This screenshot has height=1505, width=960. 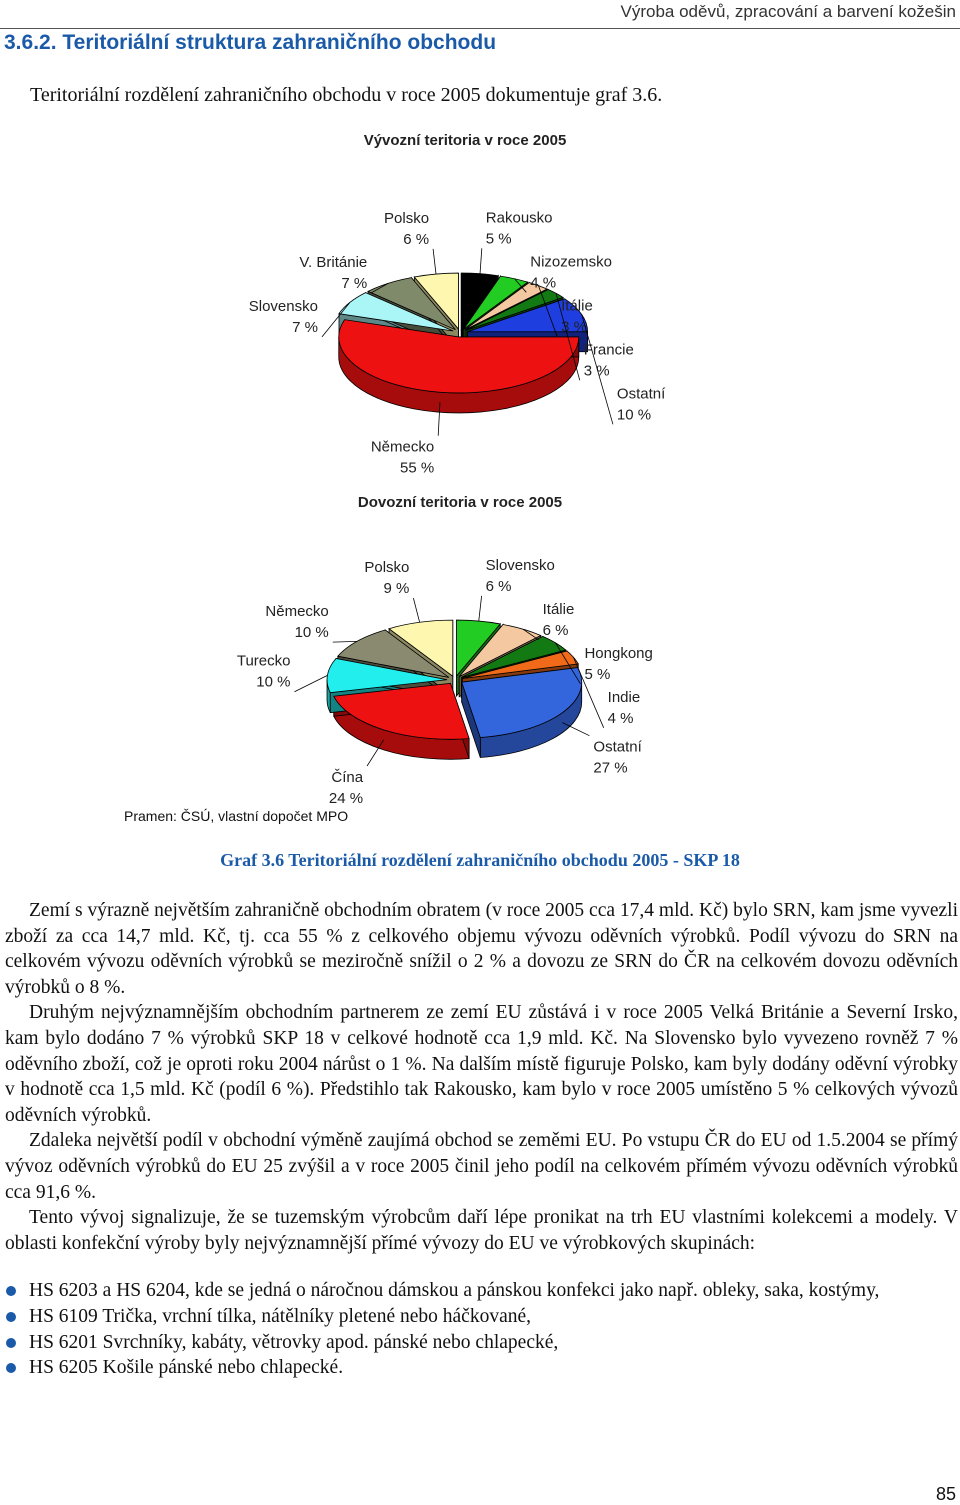 I want to click on slice-label: Turecko, so click(x=264, y=661).